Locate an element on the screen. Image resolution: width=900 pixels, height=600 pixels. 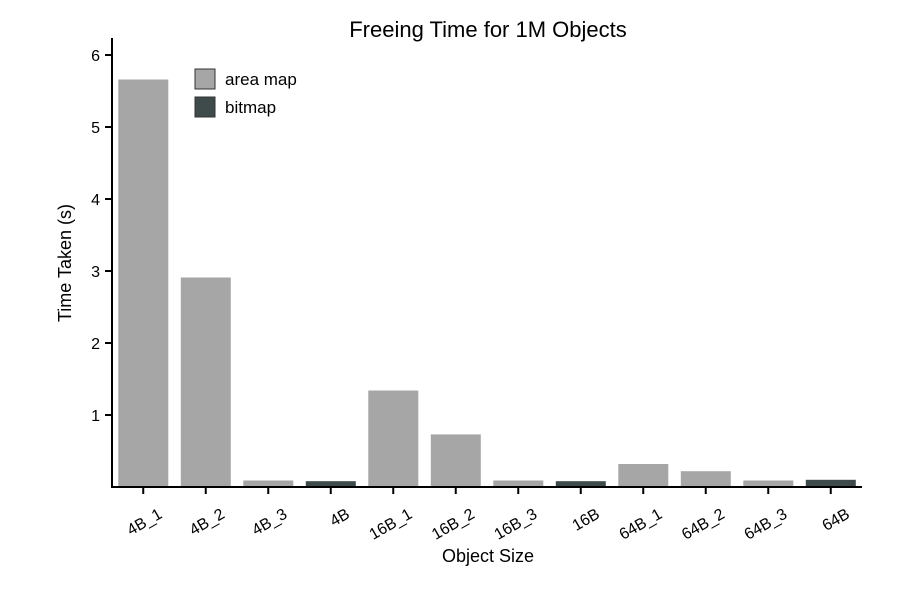
x-tick-label: 64B_3 is located at coordinates (766, 525).